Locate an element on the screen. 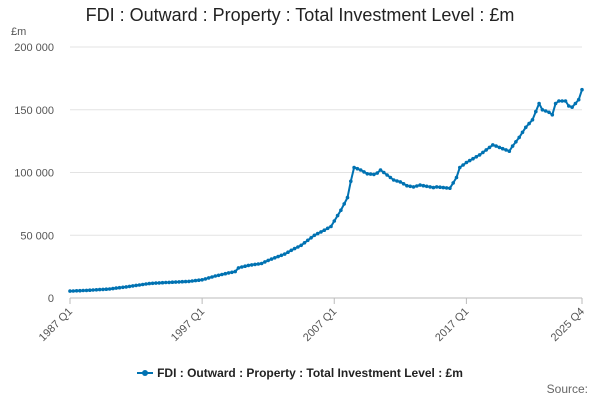  x-tick-label: 2025 Q4 is located at coordinates (568, 325).